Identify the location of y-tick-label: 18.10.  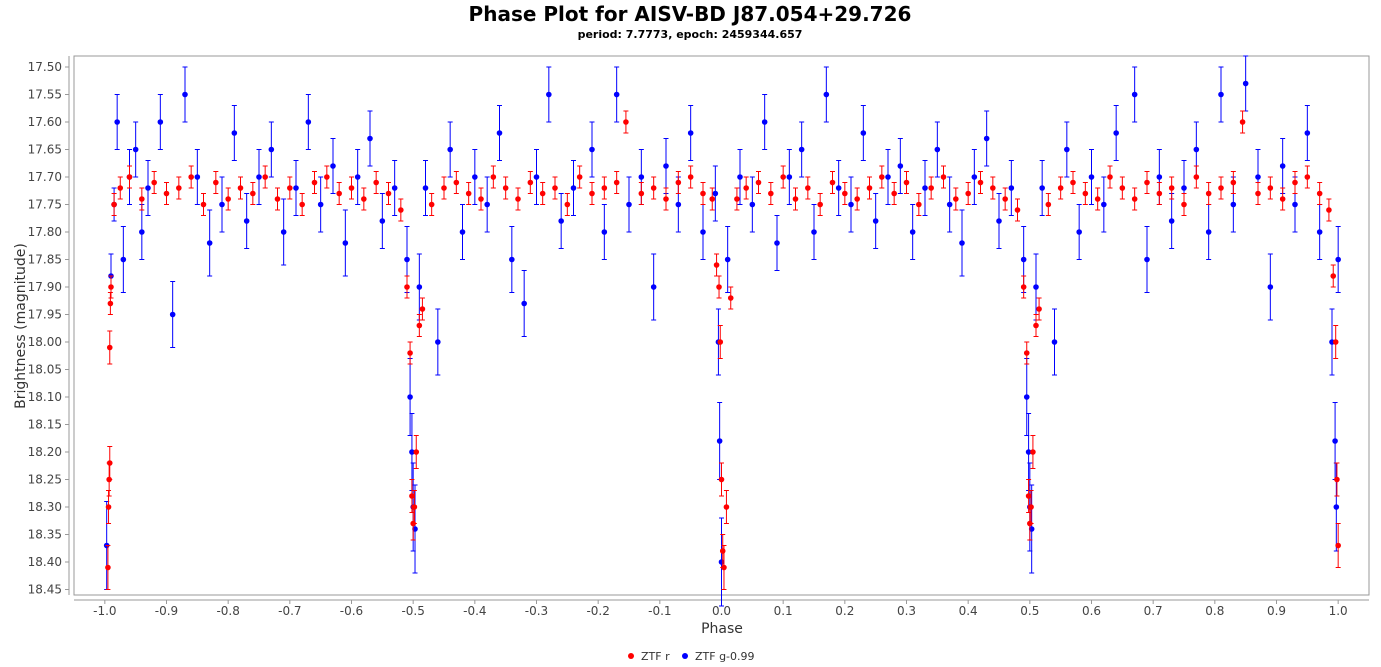
(45, 397).